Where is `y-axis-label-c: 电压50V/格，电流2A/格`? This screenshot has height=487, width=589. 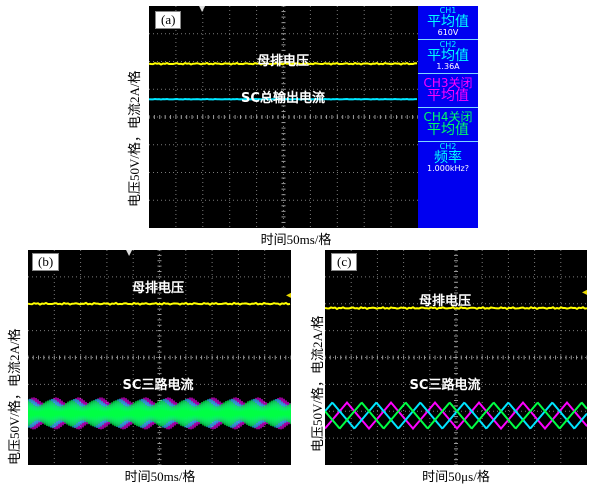 y-axis-label-c: 电压50V/格，电流2A/格 is located at coordinates (317, 383).